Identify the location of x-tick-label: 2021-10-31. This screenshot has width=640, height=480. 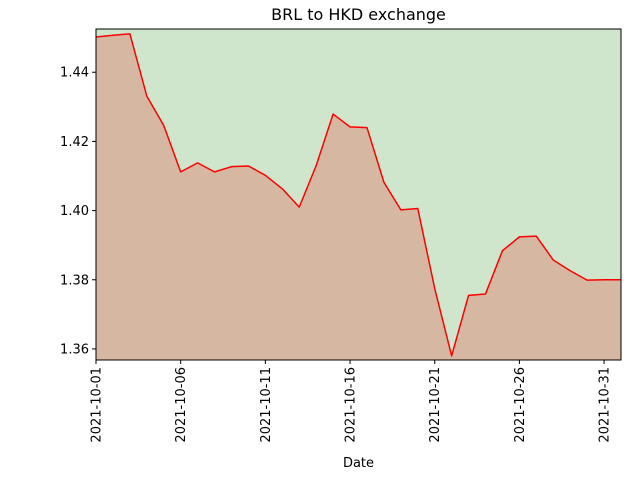
(605, 405).